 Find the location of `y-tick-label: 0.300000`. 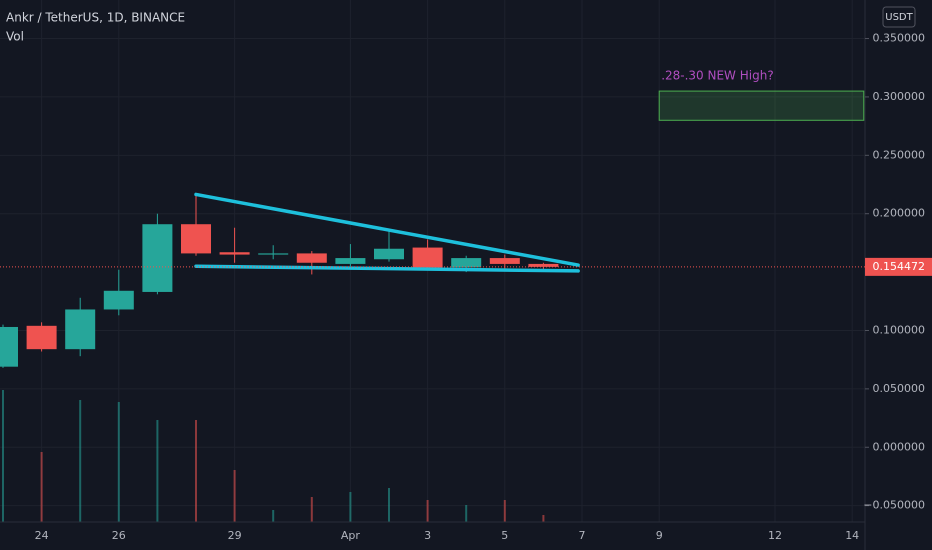

y-tick-label: 0.300000 is located at coordinates (899, 96).